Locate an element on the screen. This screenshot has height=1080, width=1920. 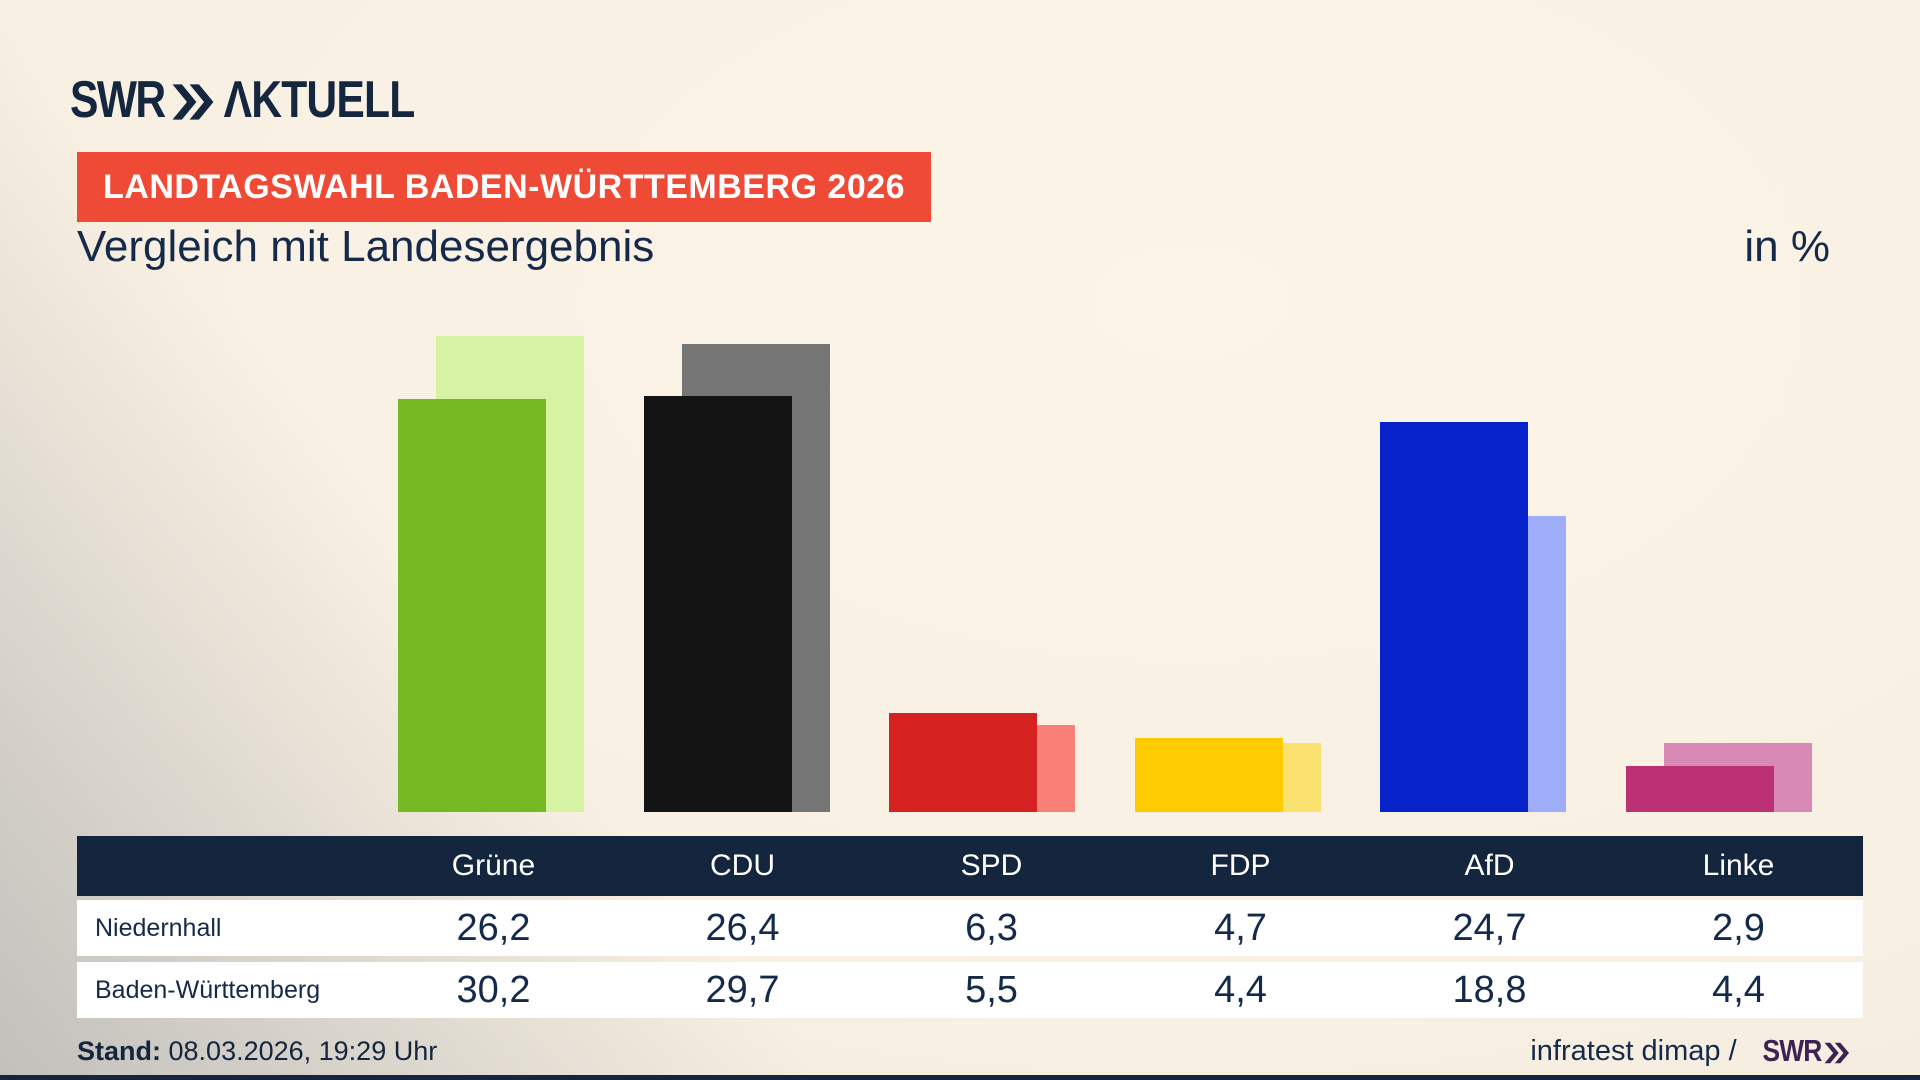
source-credit: infratest dimap / SWR is located at coordinates (1690, 1051).